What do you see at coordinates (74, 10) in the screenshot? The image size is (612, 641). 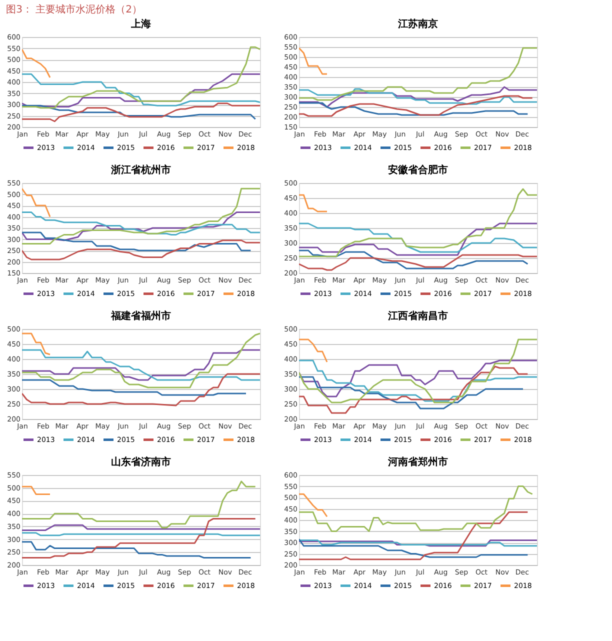 I see `caption: 图3： 主要城市水泥价格（2）` at bounding box center [74, 10].